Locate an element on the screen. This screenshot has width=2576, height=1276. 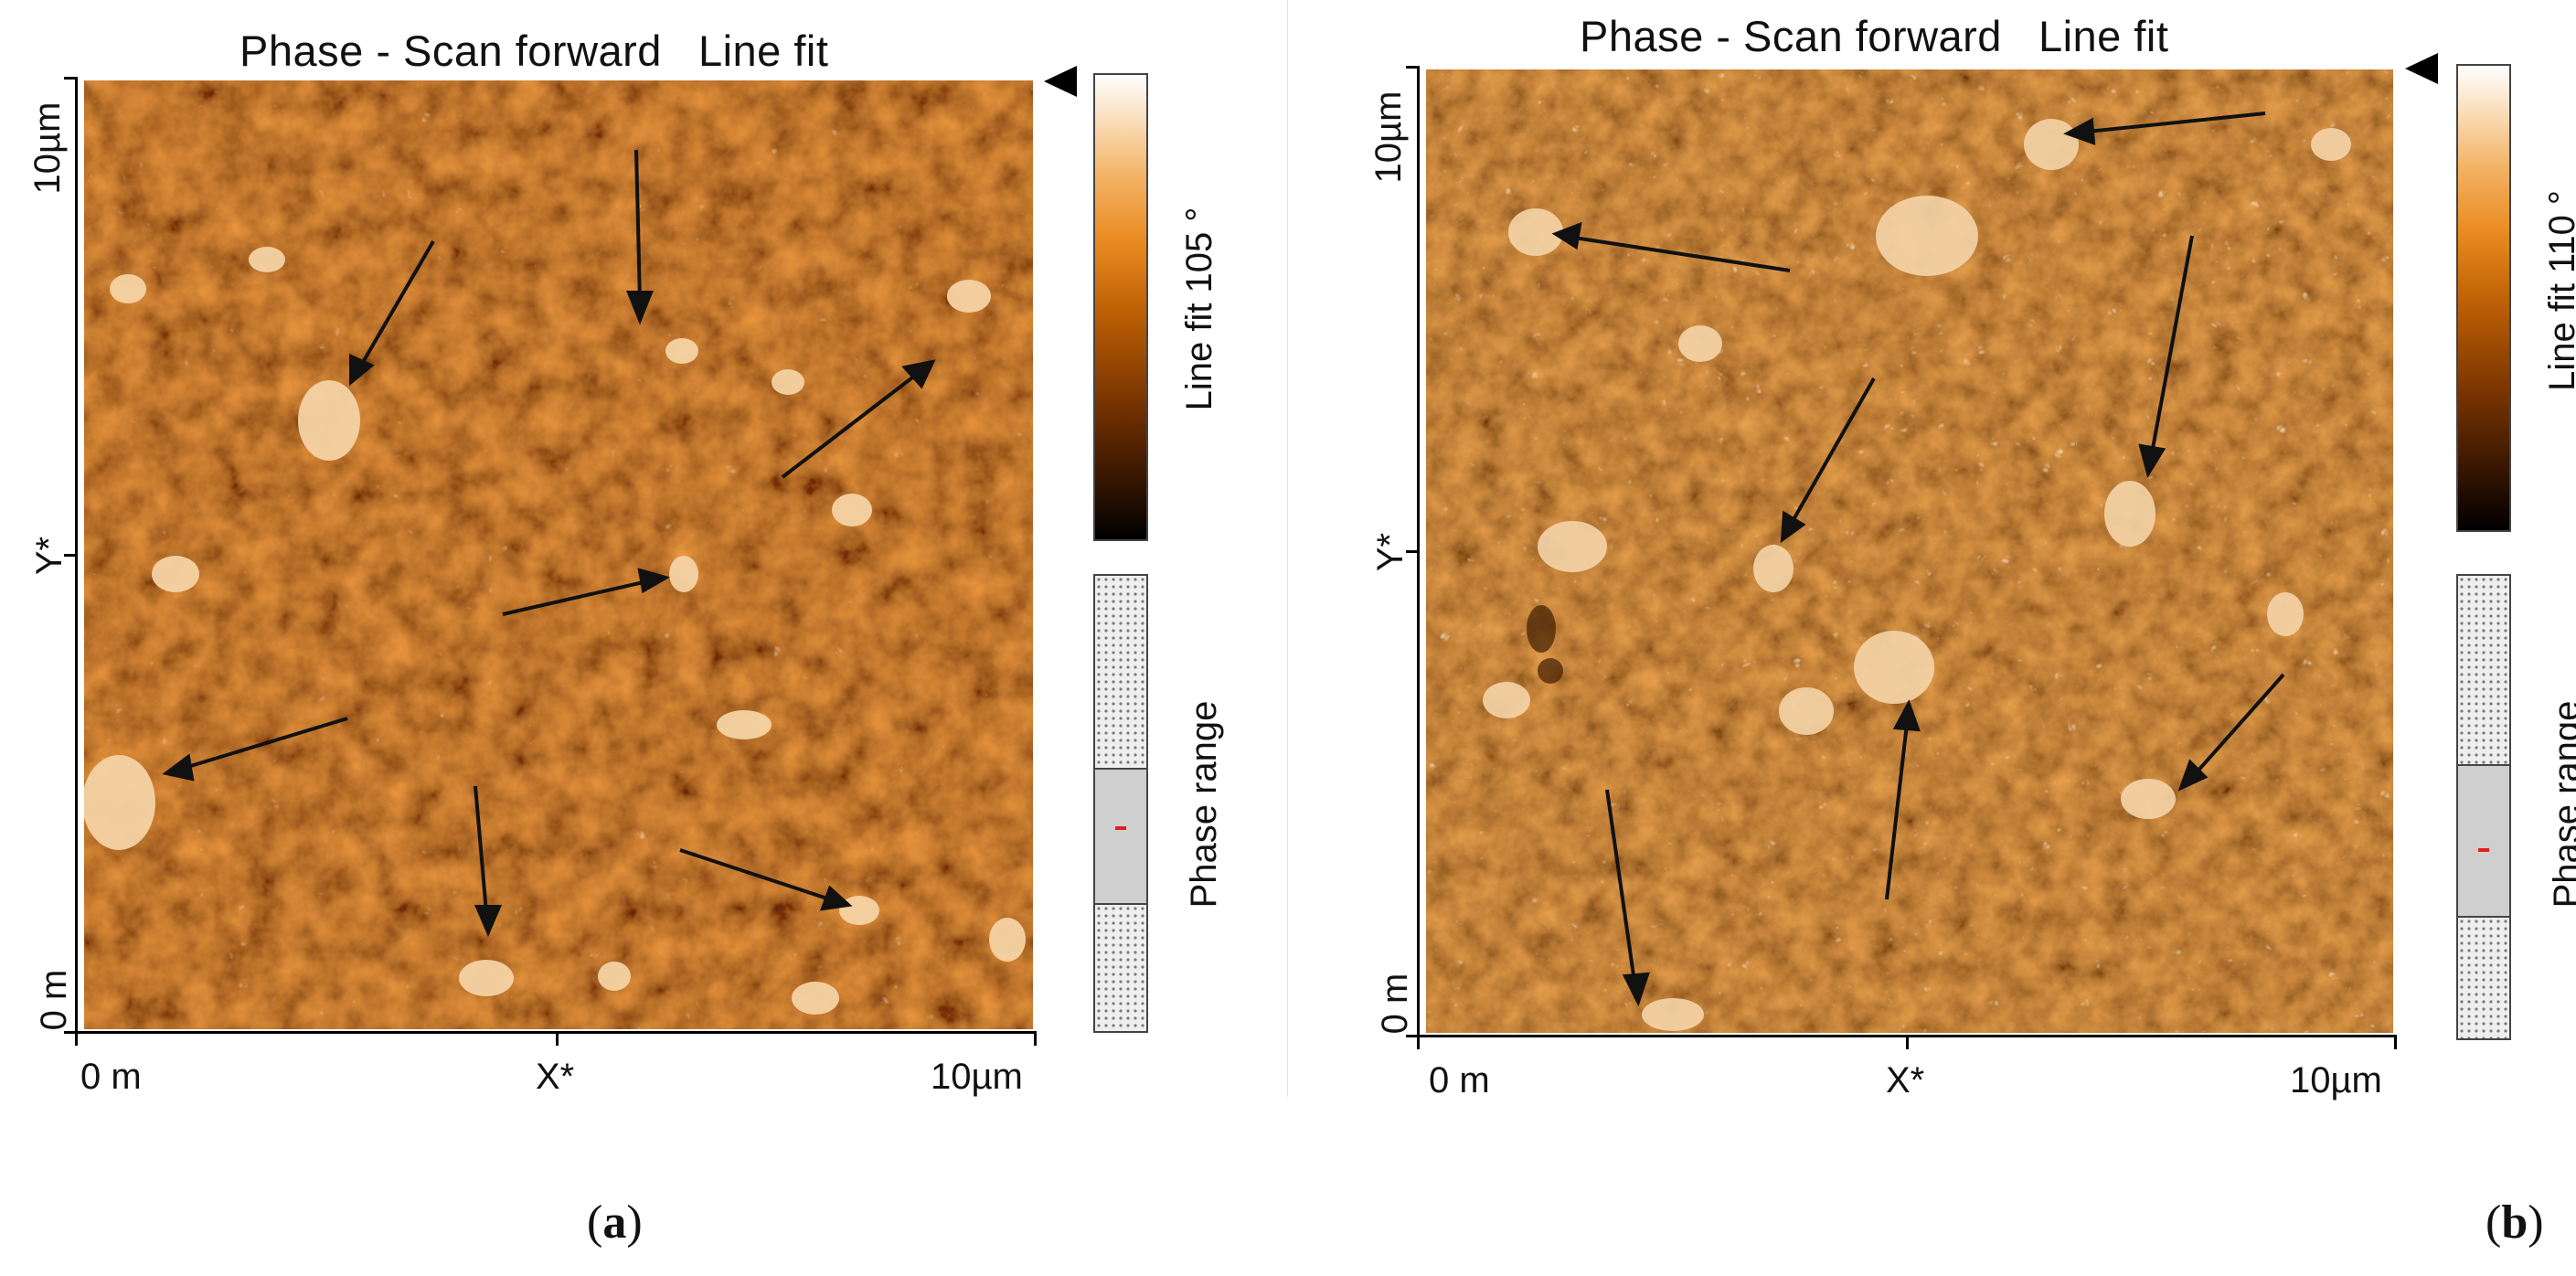
colorbar-label: Line fit 110 ° is located at coordinates (2559, 290).